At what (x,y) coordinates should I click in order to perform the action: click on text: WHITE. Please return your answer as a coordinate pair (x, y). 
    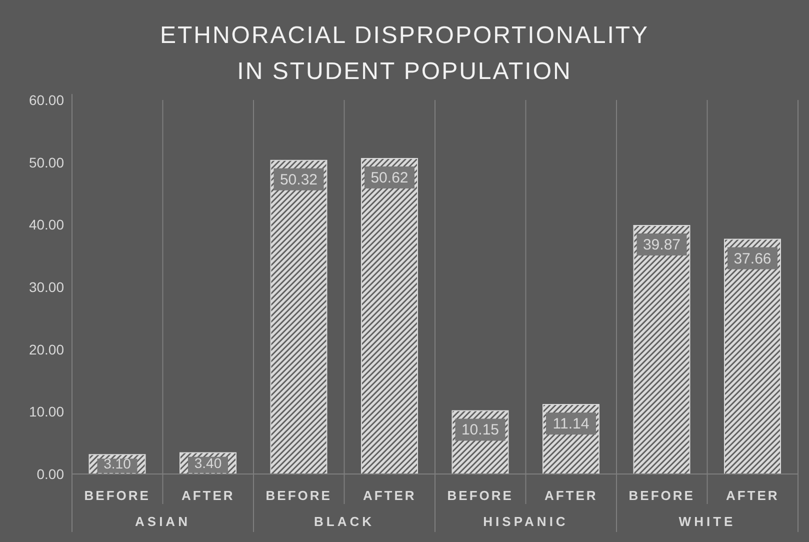
    Looking at the image, I should click on (707, 521).